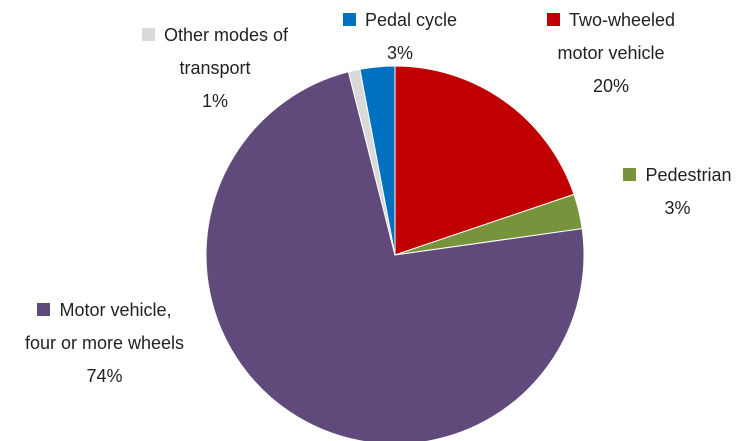 This screenshot has width=750, height=441. Describe the element at coordinates (611, 86) in the screenshot. I see `value-label: 20%` at that location.